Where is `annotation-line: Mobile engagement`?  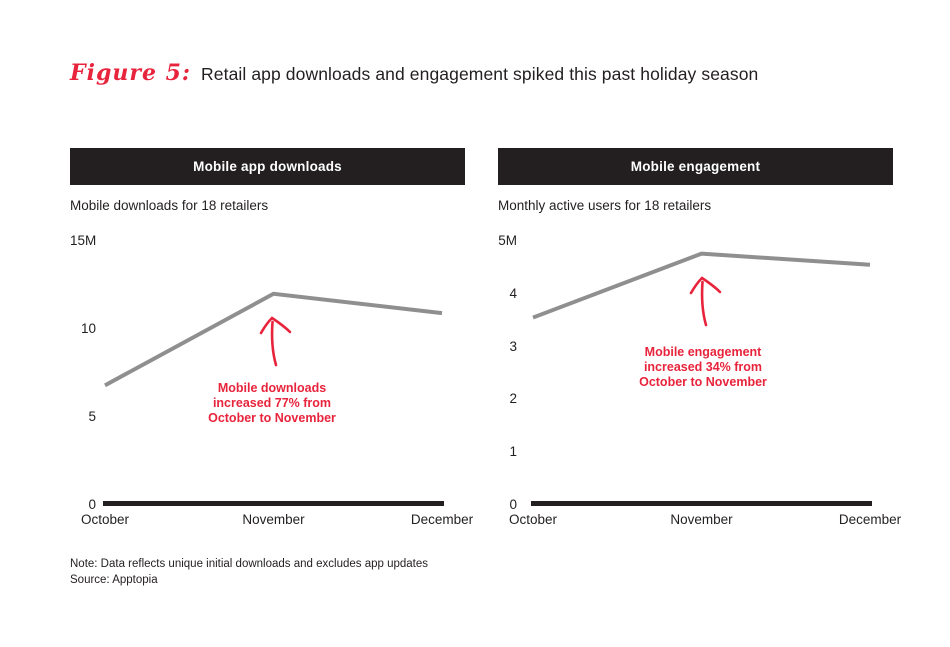
annotation-line: Mobile engagement is located at coordinates (703, 352).